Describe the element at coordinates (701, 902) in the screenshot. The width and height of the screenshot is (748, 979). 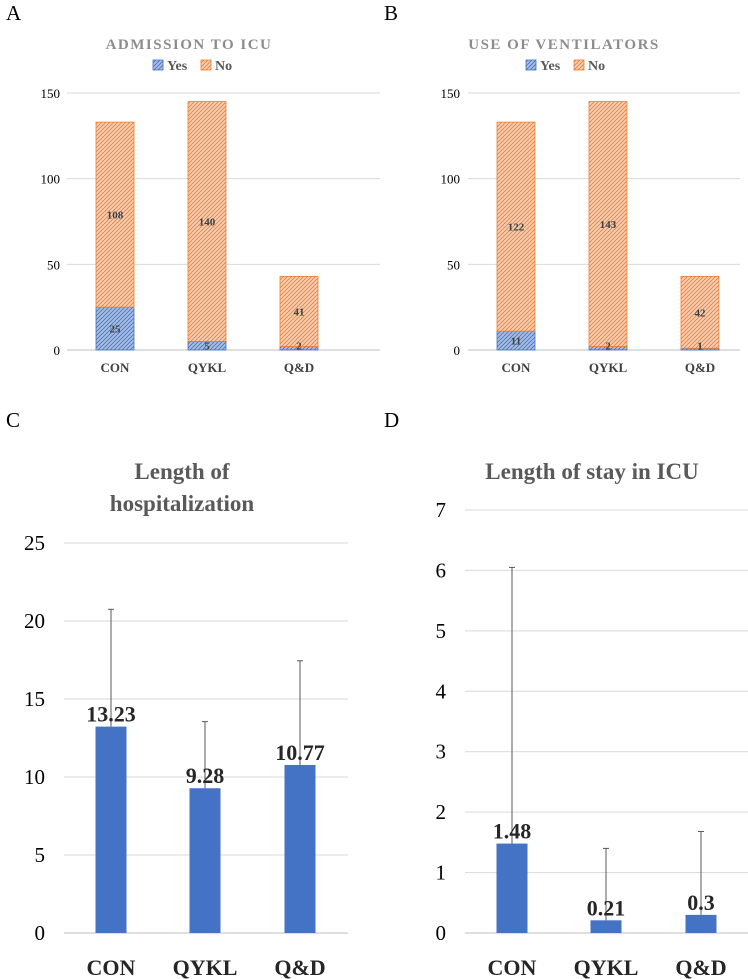
I see `data-label-qandd: 0.3` at that location.